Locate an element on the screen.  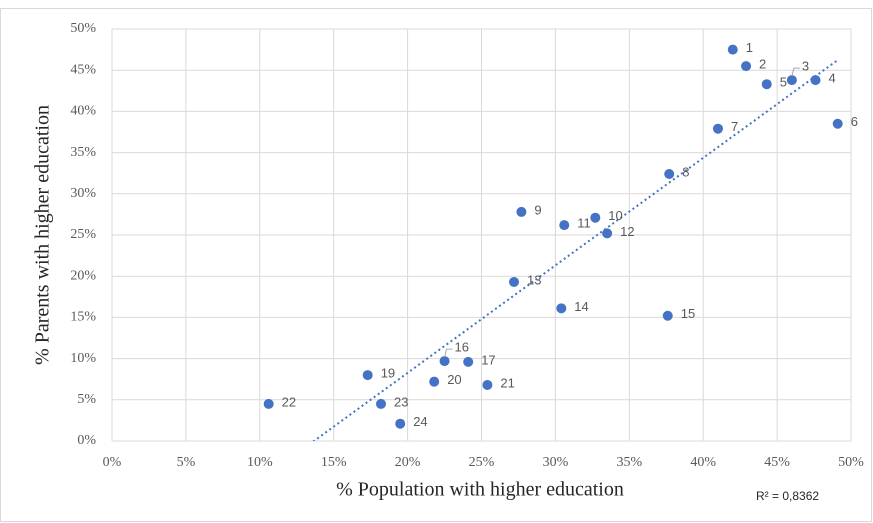
x-tick-label: 50% is located at coordinates (851, 462).